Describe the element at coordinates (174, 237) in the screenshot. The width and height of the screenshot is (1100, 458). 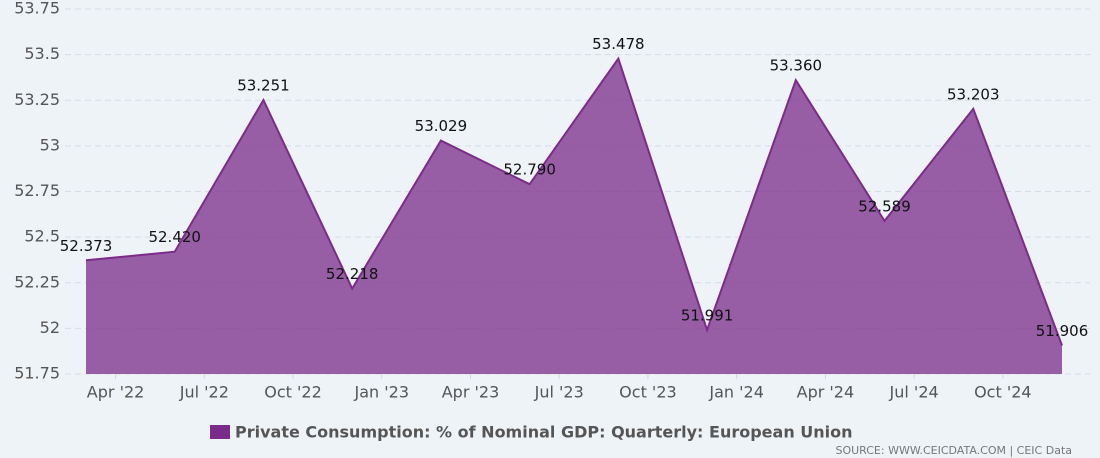
I see `data-label: 52.420` at that location.